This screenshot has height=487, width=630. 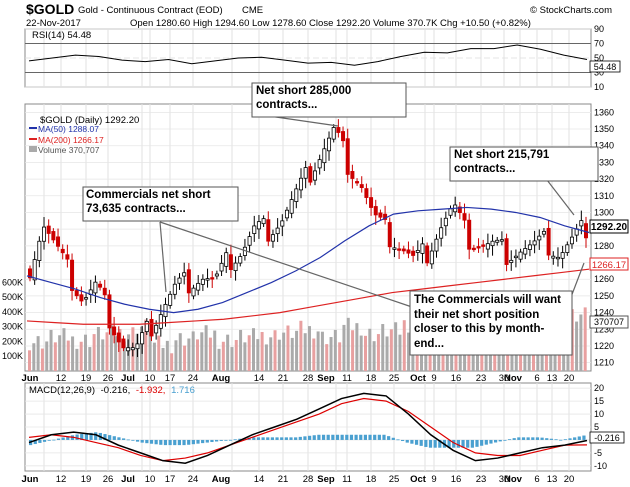 I want to click on rsi-tick-label: 70, so click(x=599, y=44).